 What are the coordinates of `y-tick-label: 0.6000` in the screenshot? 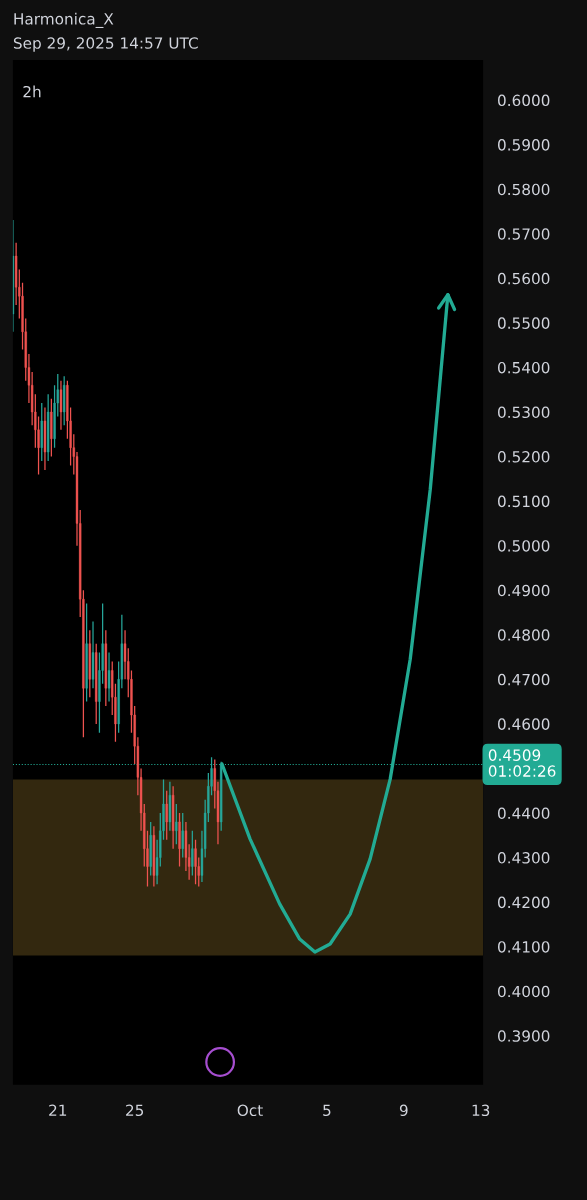 It's located at (524, 100).